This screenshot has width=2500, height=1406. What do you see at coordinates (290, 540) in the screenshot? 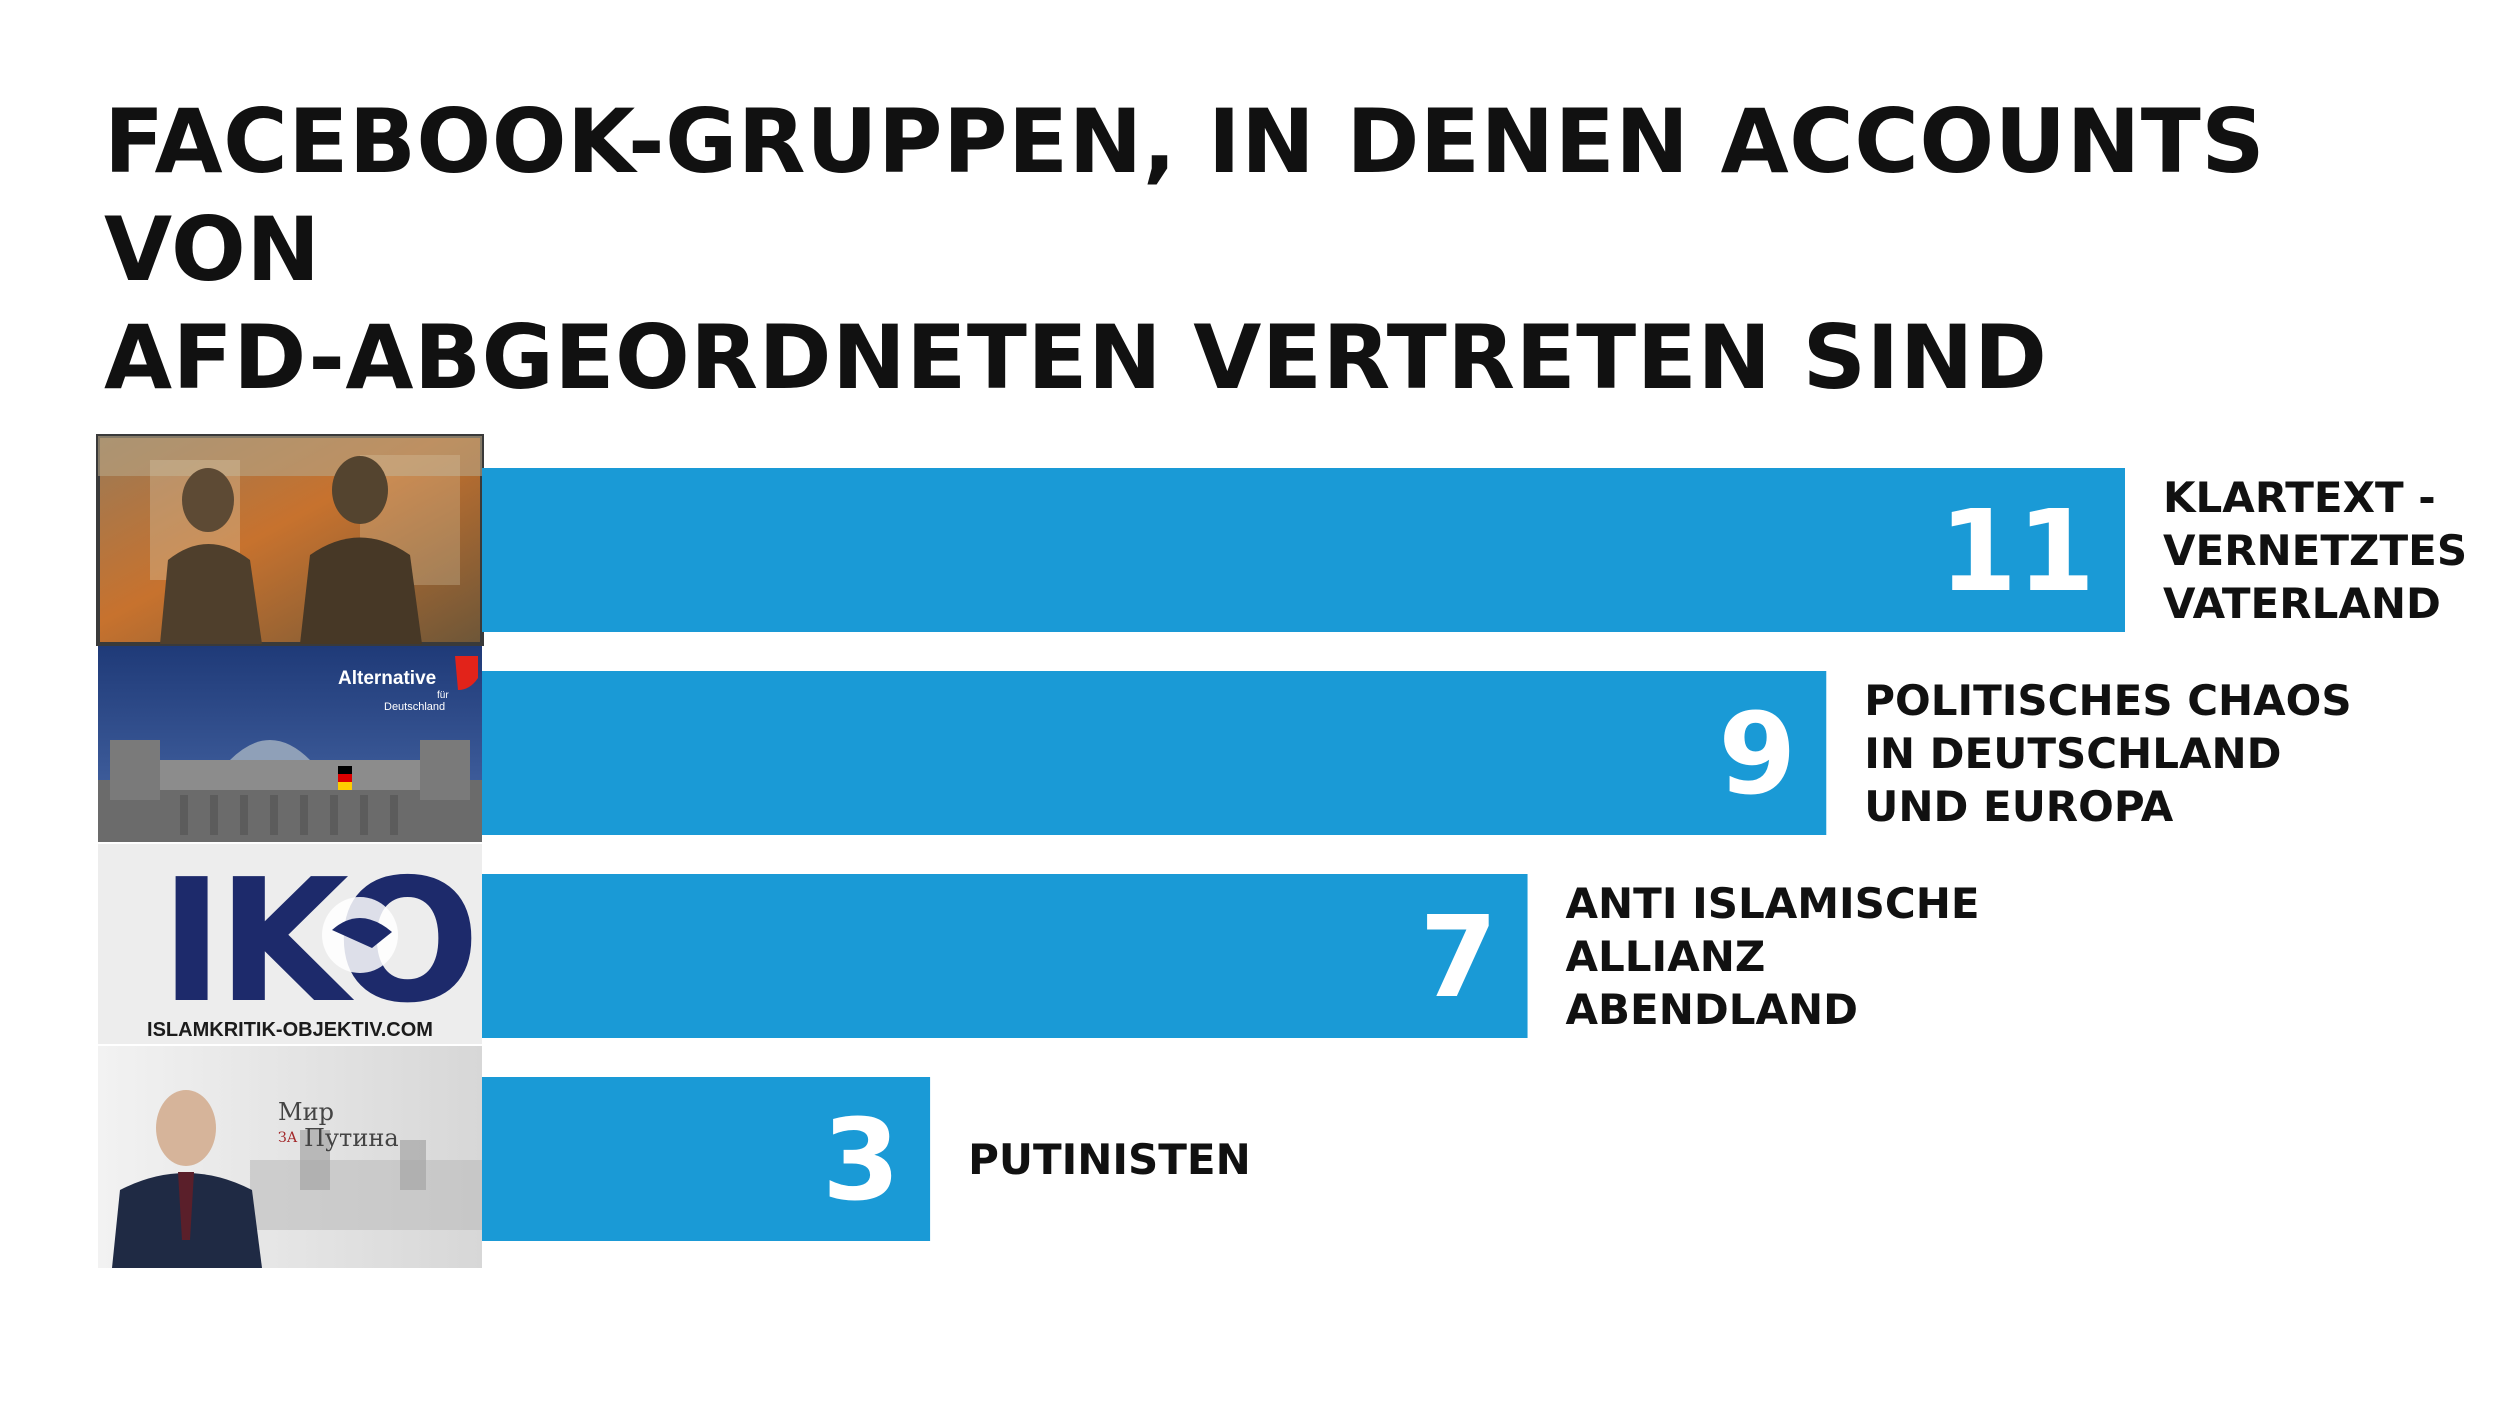
I see `statue-photo-thumbnail` at bounding box center [290, 540].